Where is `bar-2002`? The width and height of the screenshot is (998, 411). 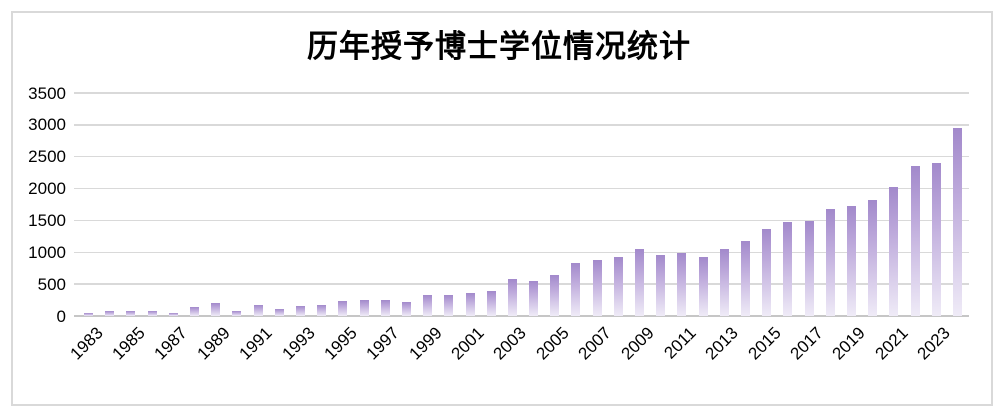 bar-2002 is located at coordinates (491, 303).